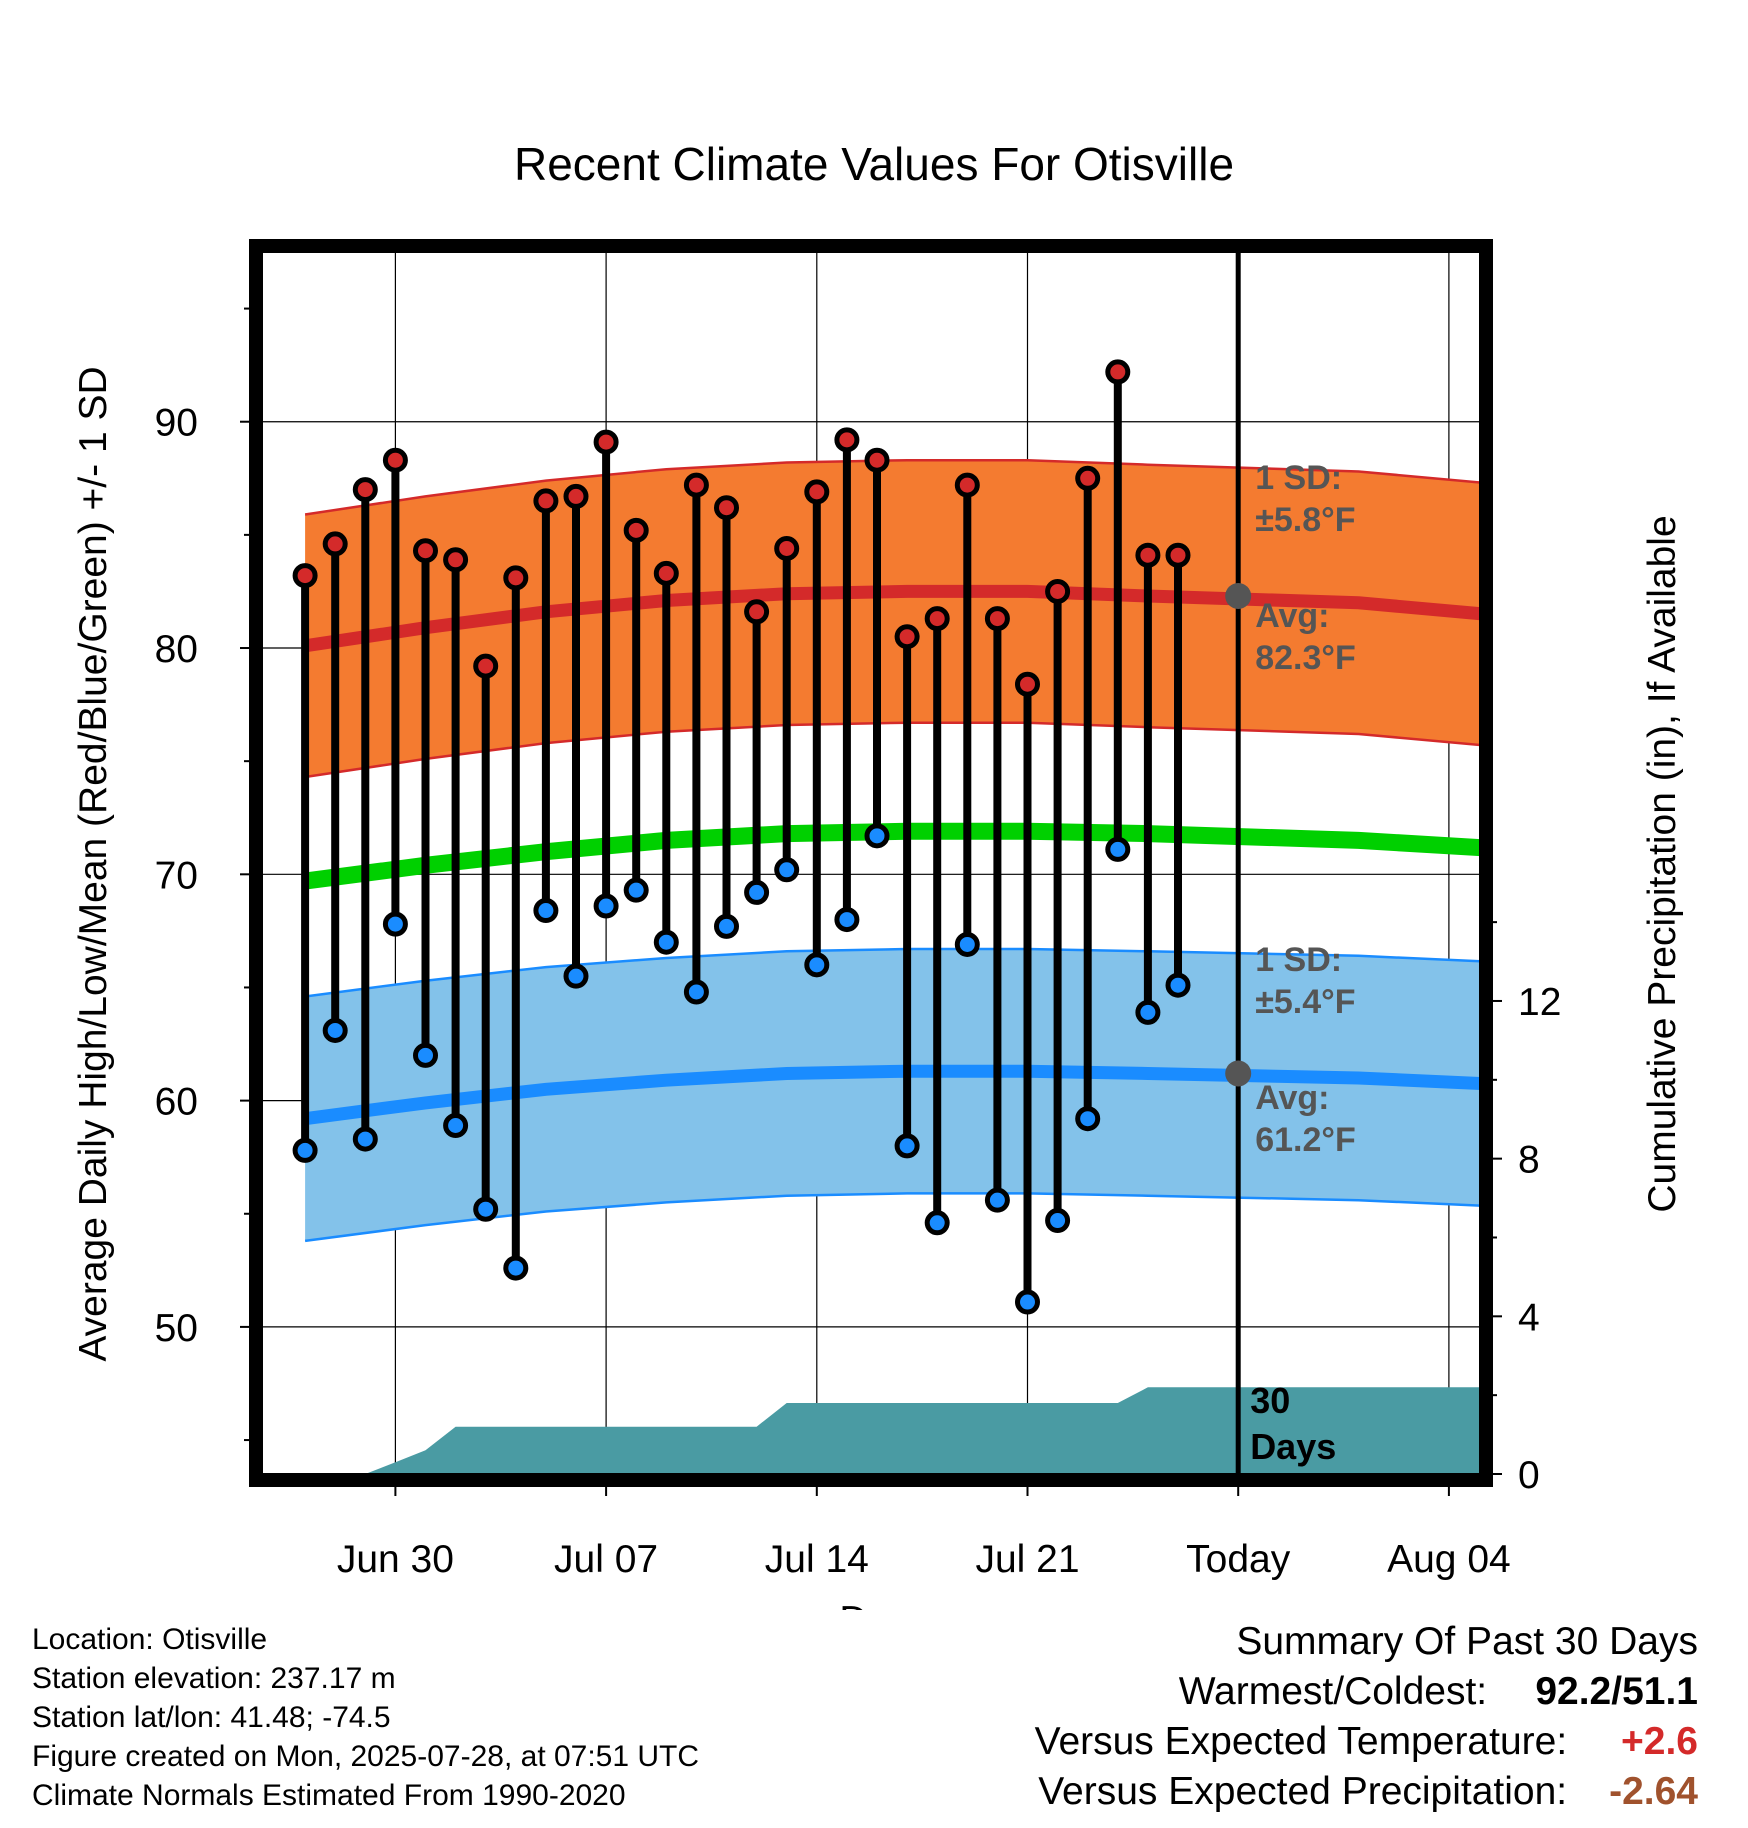  I want to click on y-tick-label: 50, so click(176, 1328).